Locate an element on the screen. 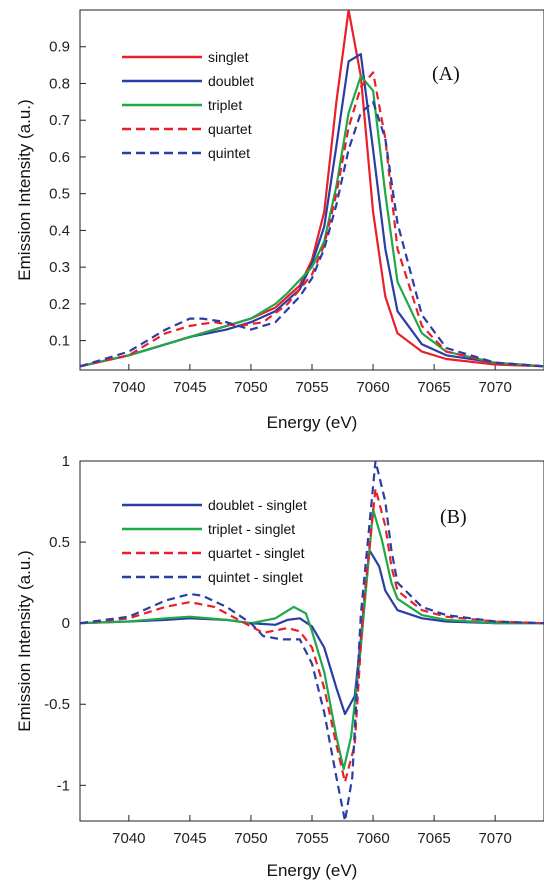 The width and height of the screenshot is (544, 880). legend-entry-label: quintet - singlet is located at coordinates (255, 577).